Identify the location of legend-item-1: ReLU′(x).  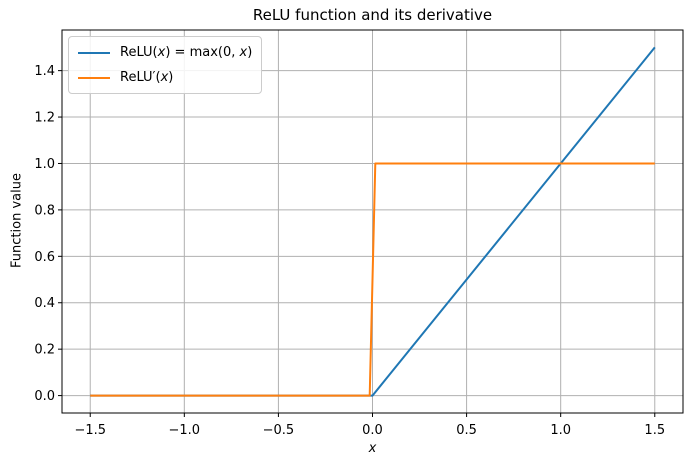
(165, 77).